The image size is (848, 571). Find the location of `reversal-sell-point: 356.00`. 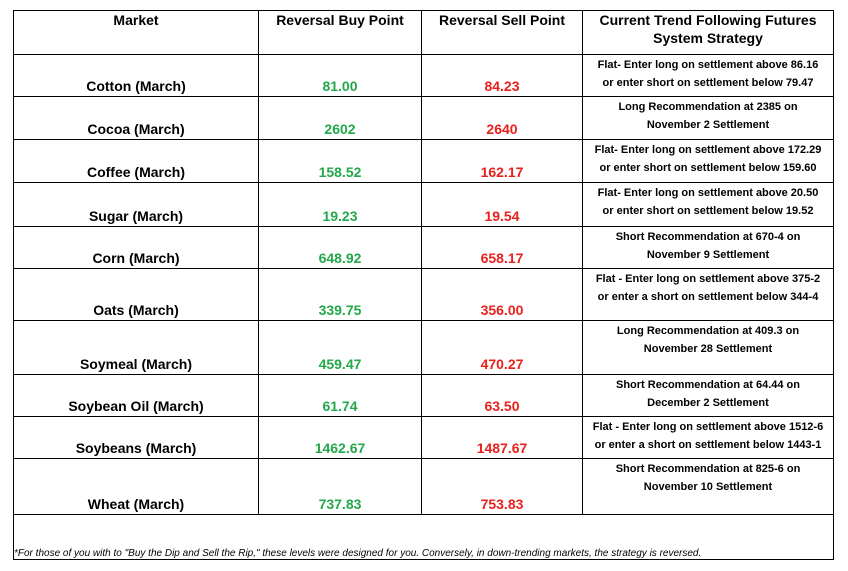

reversal-sell-point: 356.00 is located at coordinates (502, 294).